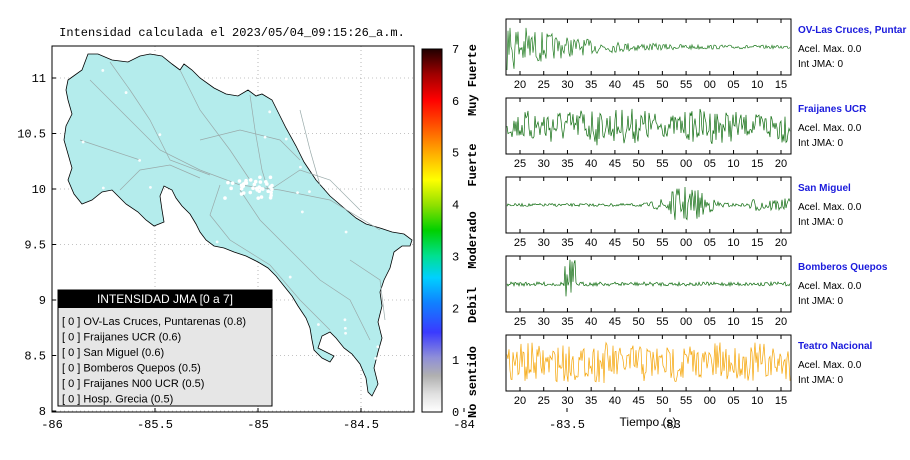 Image resolution: width=910 pixels, height=460 pixels. Describe the element at coordinates (165, 299) in the screenshot. I see `legend-title: INTENSIDAD JMA [0 a 7]` at that location.